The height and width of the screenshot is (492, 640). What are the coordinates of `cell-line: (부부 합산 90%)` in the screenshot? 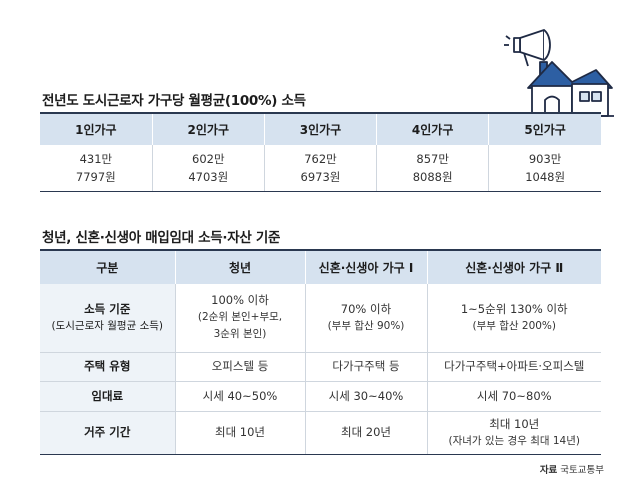 It's located at (366, 325).